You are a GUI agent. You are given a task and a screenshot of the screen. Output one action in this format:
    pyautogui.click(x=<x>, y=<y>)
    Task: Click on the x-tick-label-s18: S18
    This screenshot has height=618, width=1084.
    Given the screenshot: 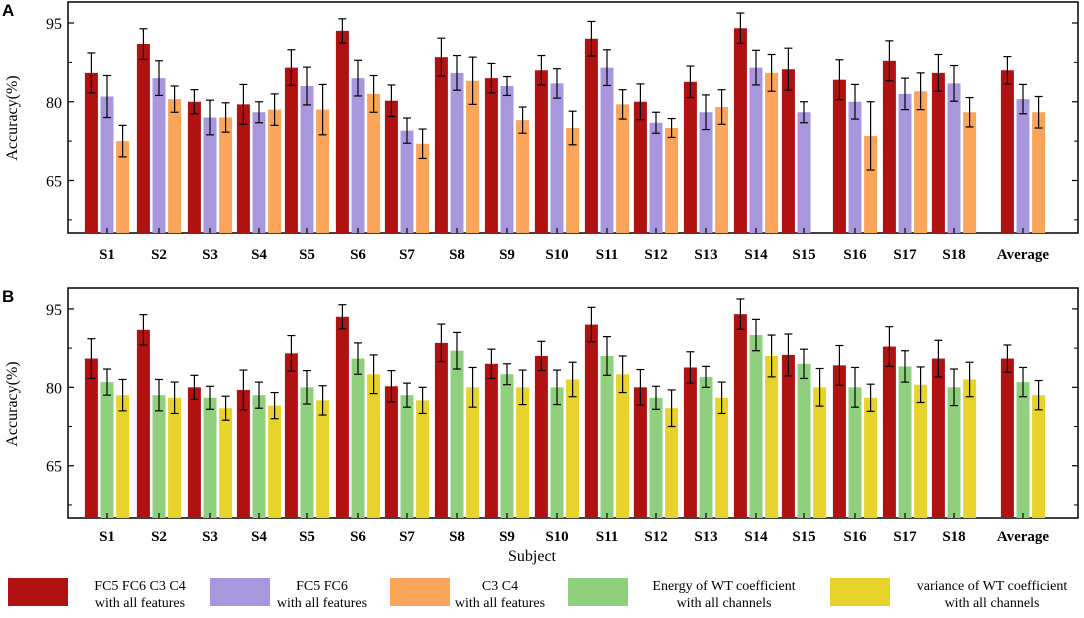 What is the action you would take?
    pyautogui.click(x=953, y=255)
    